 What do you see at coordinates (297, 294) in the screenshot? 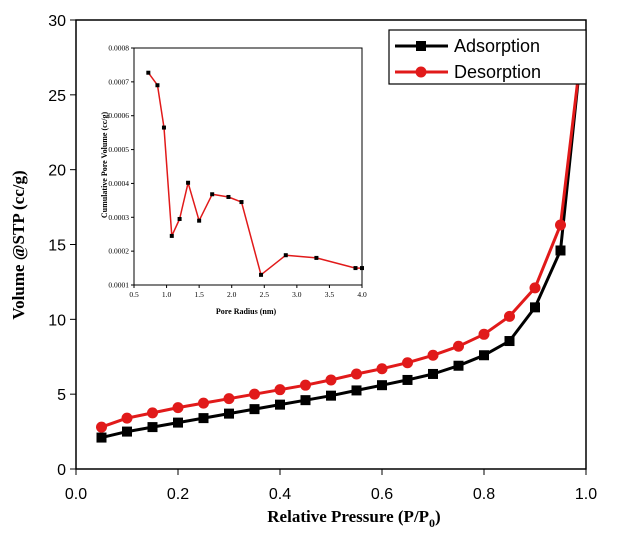
I see `inset-x-tick-label: 3.0` at bounding box center [297, 294].